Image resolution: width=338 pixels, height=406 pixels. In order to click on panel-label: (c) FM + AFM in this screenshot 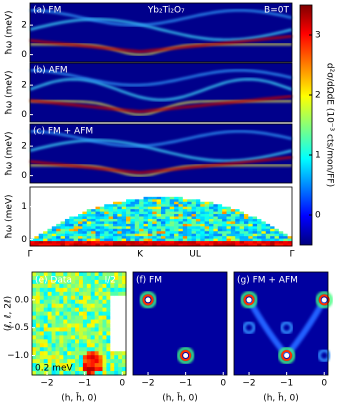, I will do `click(63, 132)`.